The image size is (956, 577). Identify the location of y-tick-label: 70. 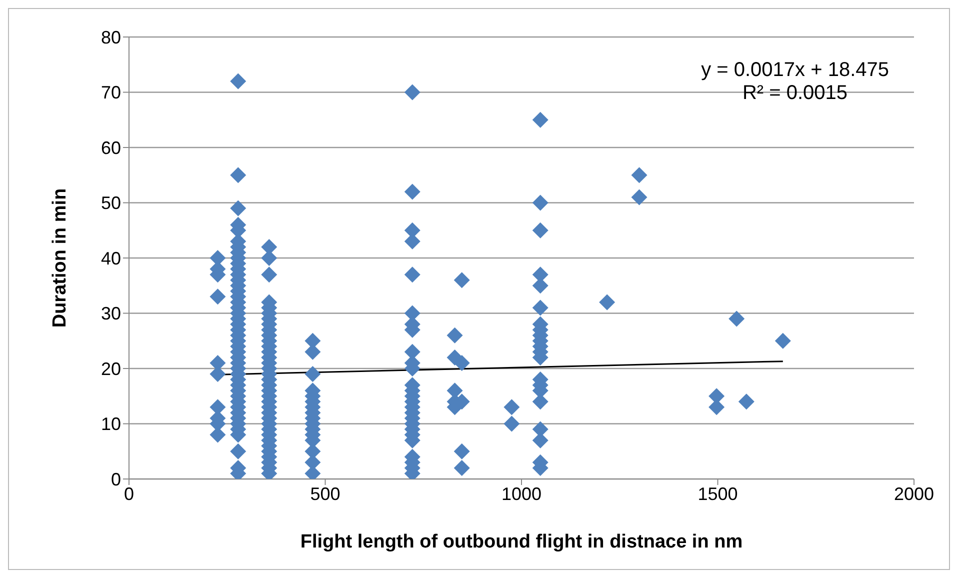
(110, 92).